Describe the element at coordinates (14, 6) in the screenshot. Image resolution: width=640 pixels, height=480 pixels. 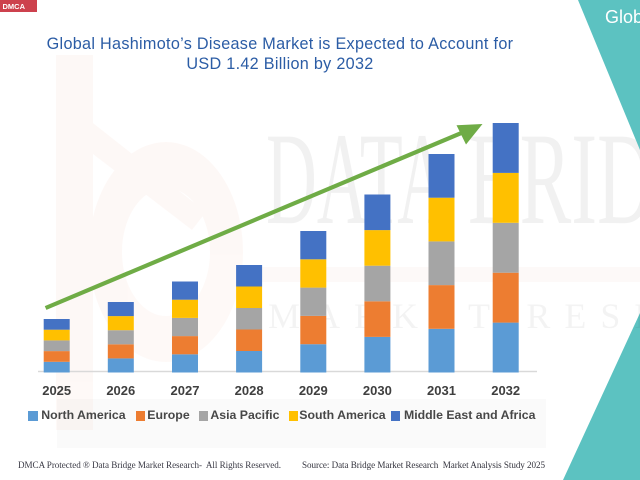
I see `svg-text: DMCA` at that location.